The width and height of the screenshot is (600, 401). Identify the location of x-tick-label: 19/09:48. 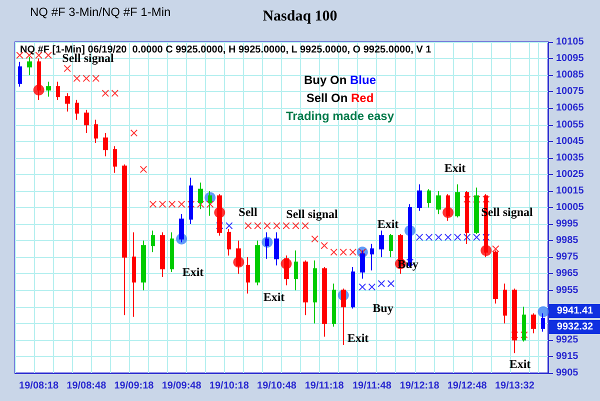
(182, 386).